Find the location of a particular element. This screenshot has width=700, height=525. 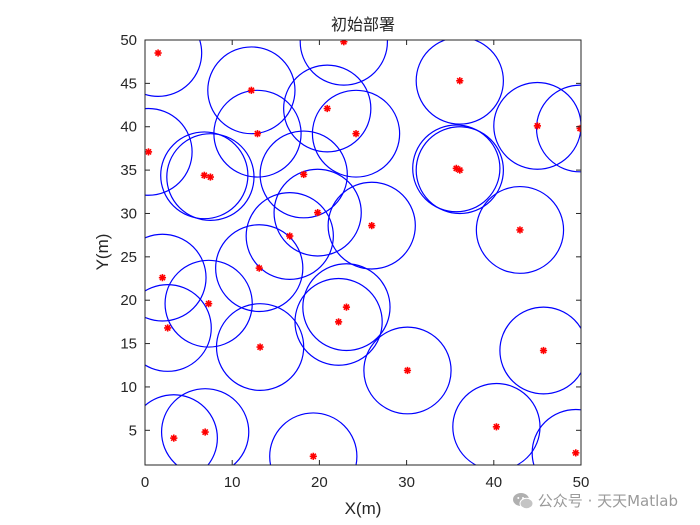

y-tick-label: 35 is located at coordinates (128, 170).